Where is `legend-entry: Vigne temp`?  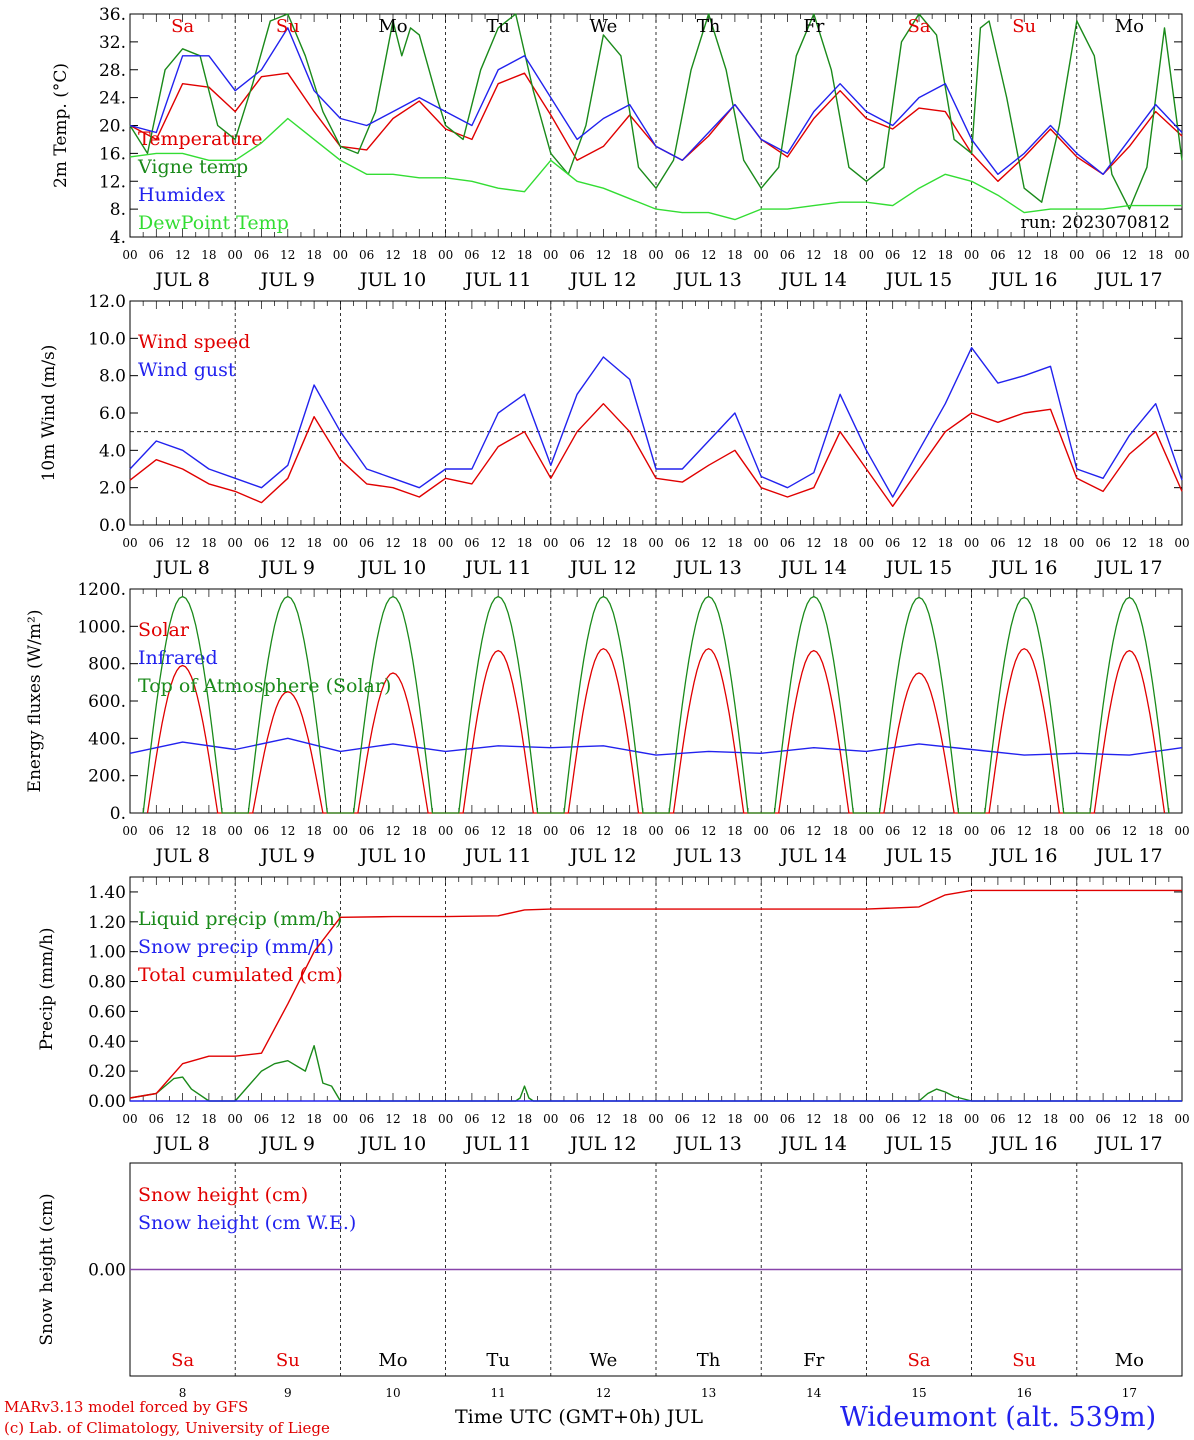 legend-entry: Vigne temp is located at coordinates (192, 167).